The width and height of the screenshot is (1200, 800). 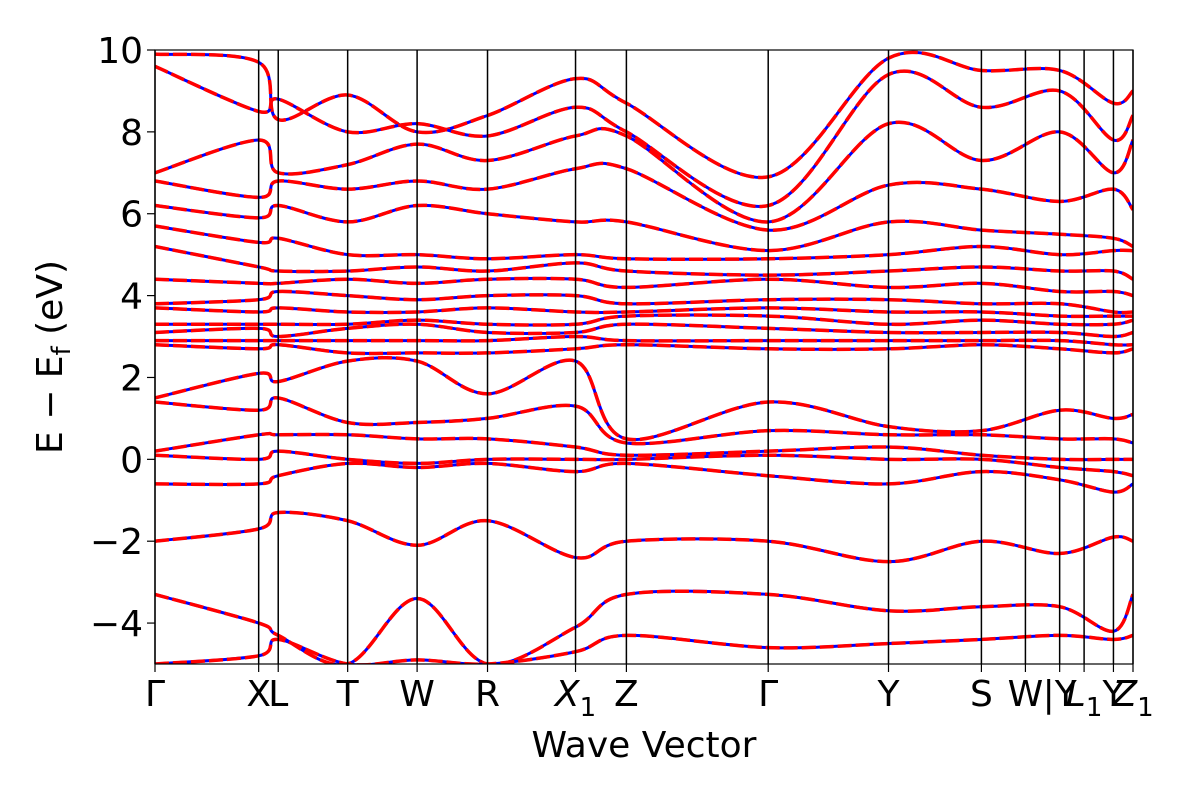 What do you see at coordinates (487, 694) in the screenshot?
I see `x-tick-label: R` at bounding box center [487, 694].